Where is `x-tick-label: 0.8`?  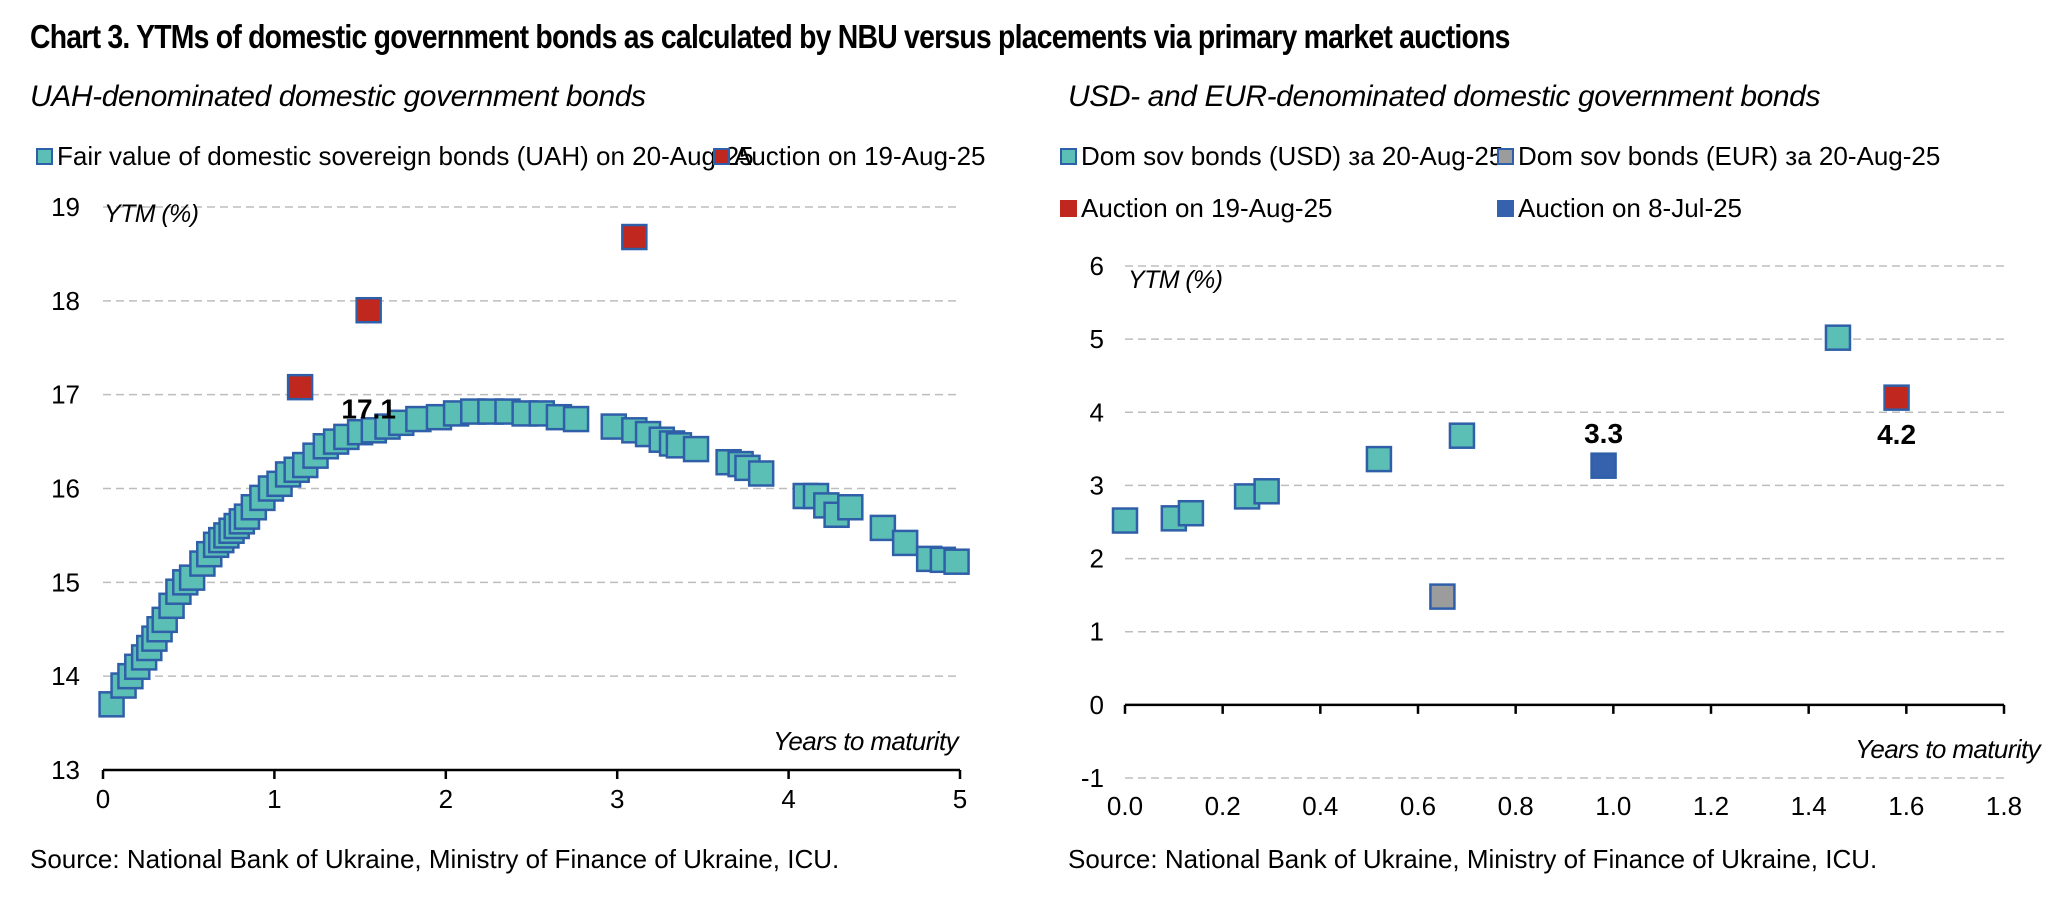 x-tick-label: 0.8 is located at coordinates (1516, 806).